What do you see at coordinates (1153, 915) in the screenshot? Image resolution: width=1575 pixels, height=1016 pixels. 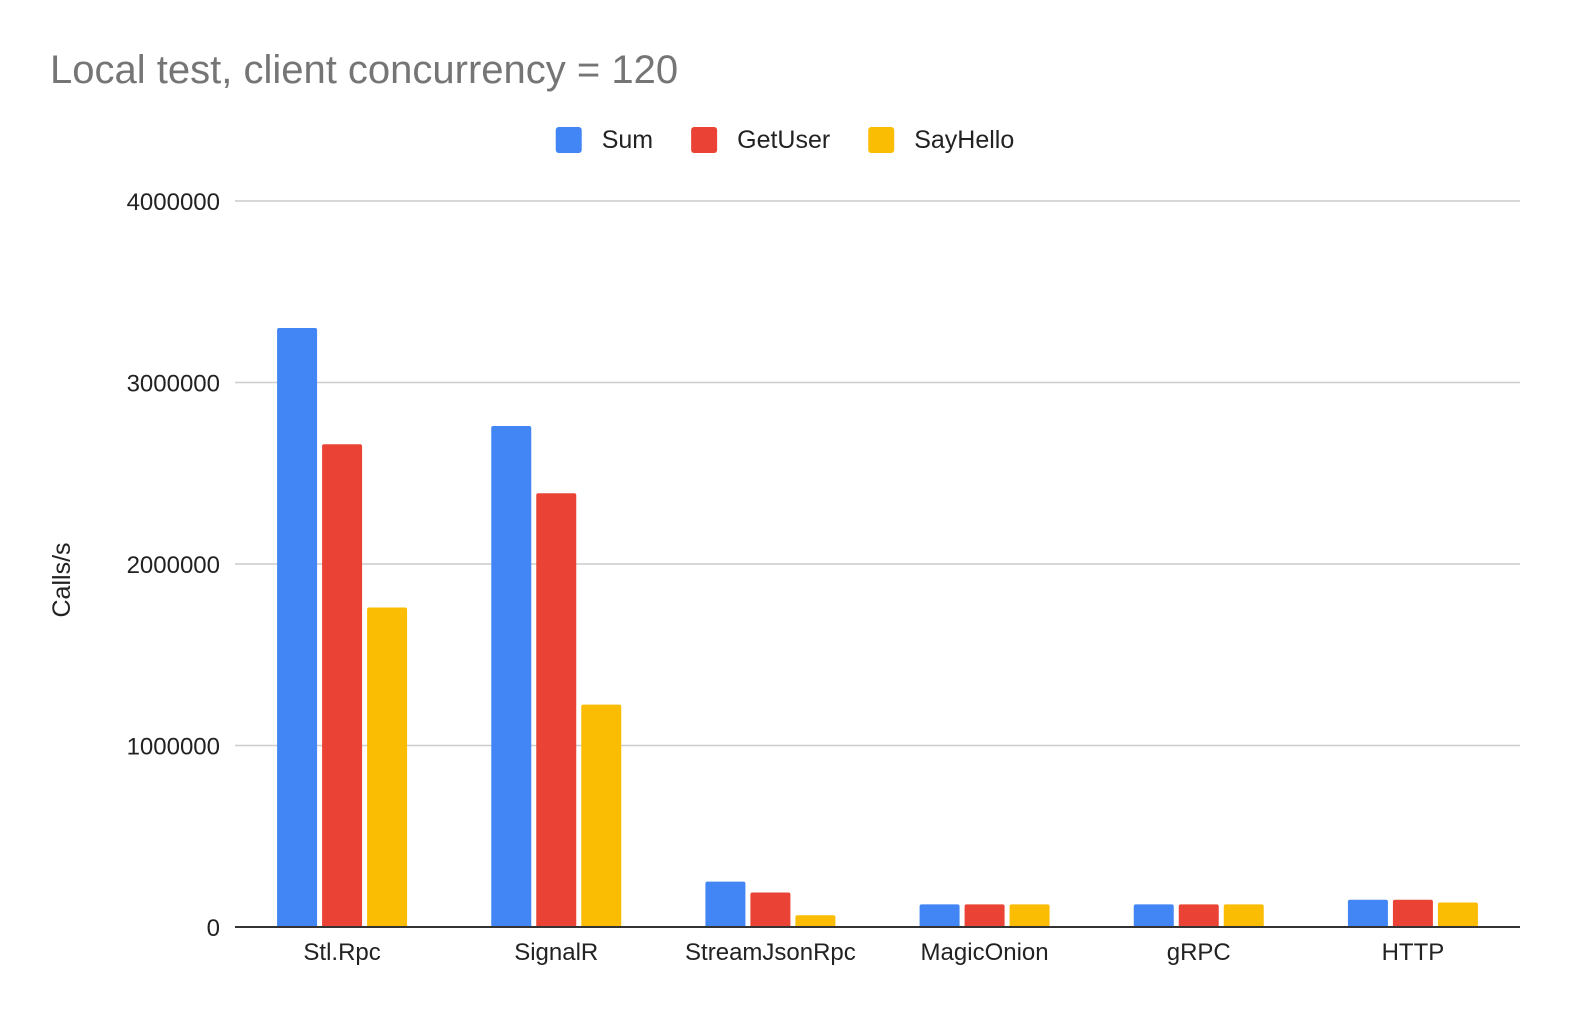 I see `bar-sum-grpc` at bounding box center [1153, 915].